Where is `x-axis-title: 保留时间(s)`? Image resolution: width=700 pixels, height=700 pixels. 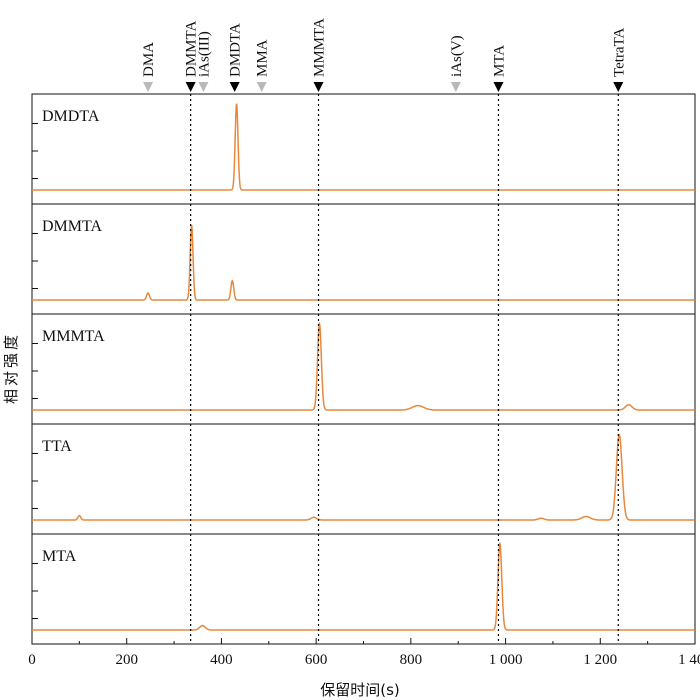
x-axis-title: 保留时间(s) is located at coordinates (360, 690).